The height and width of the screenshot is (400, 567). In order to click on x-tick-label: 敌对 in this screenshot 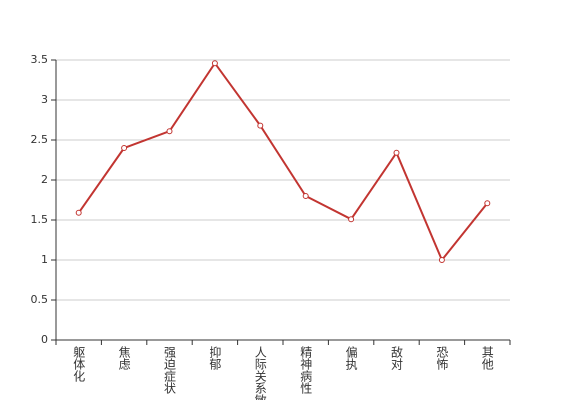, I will do `click(397, 357)`.